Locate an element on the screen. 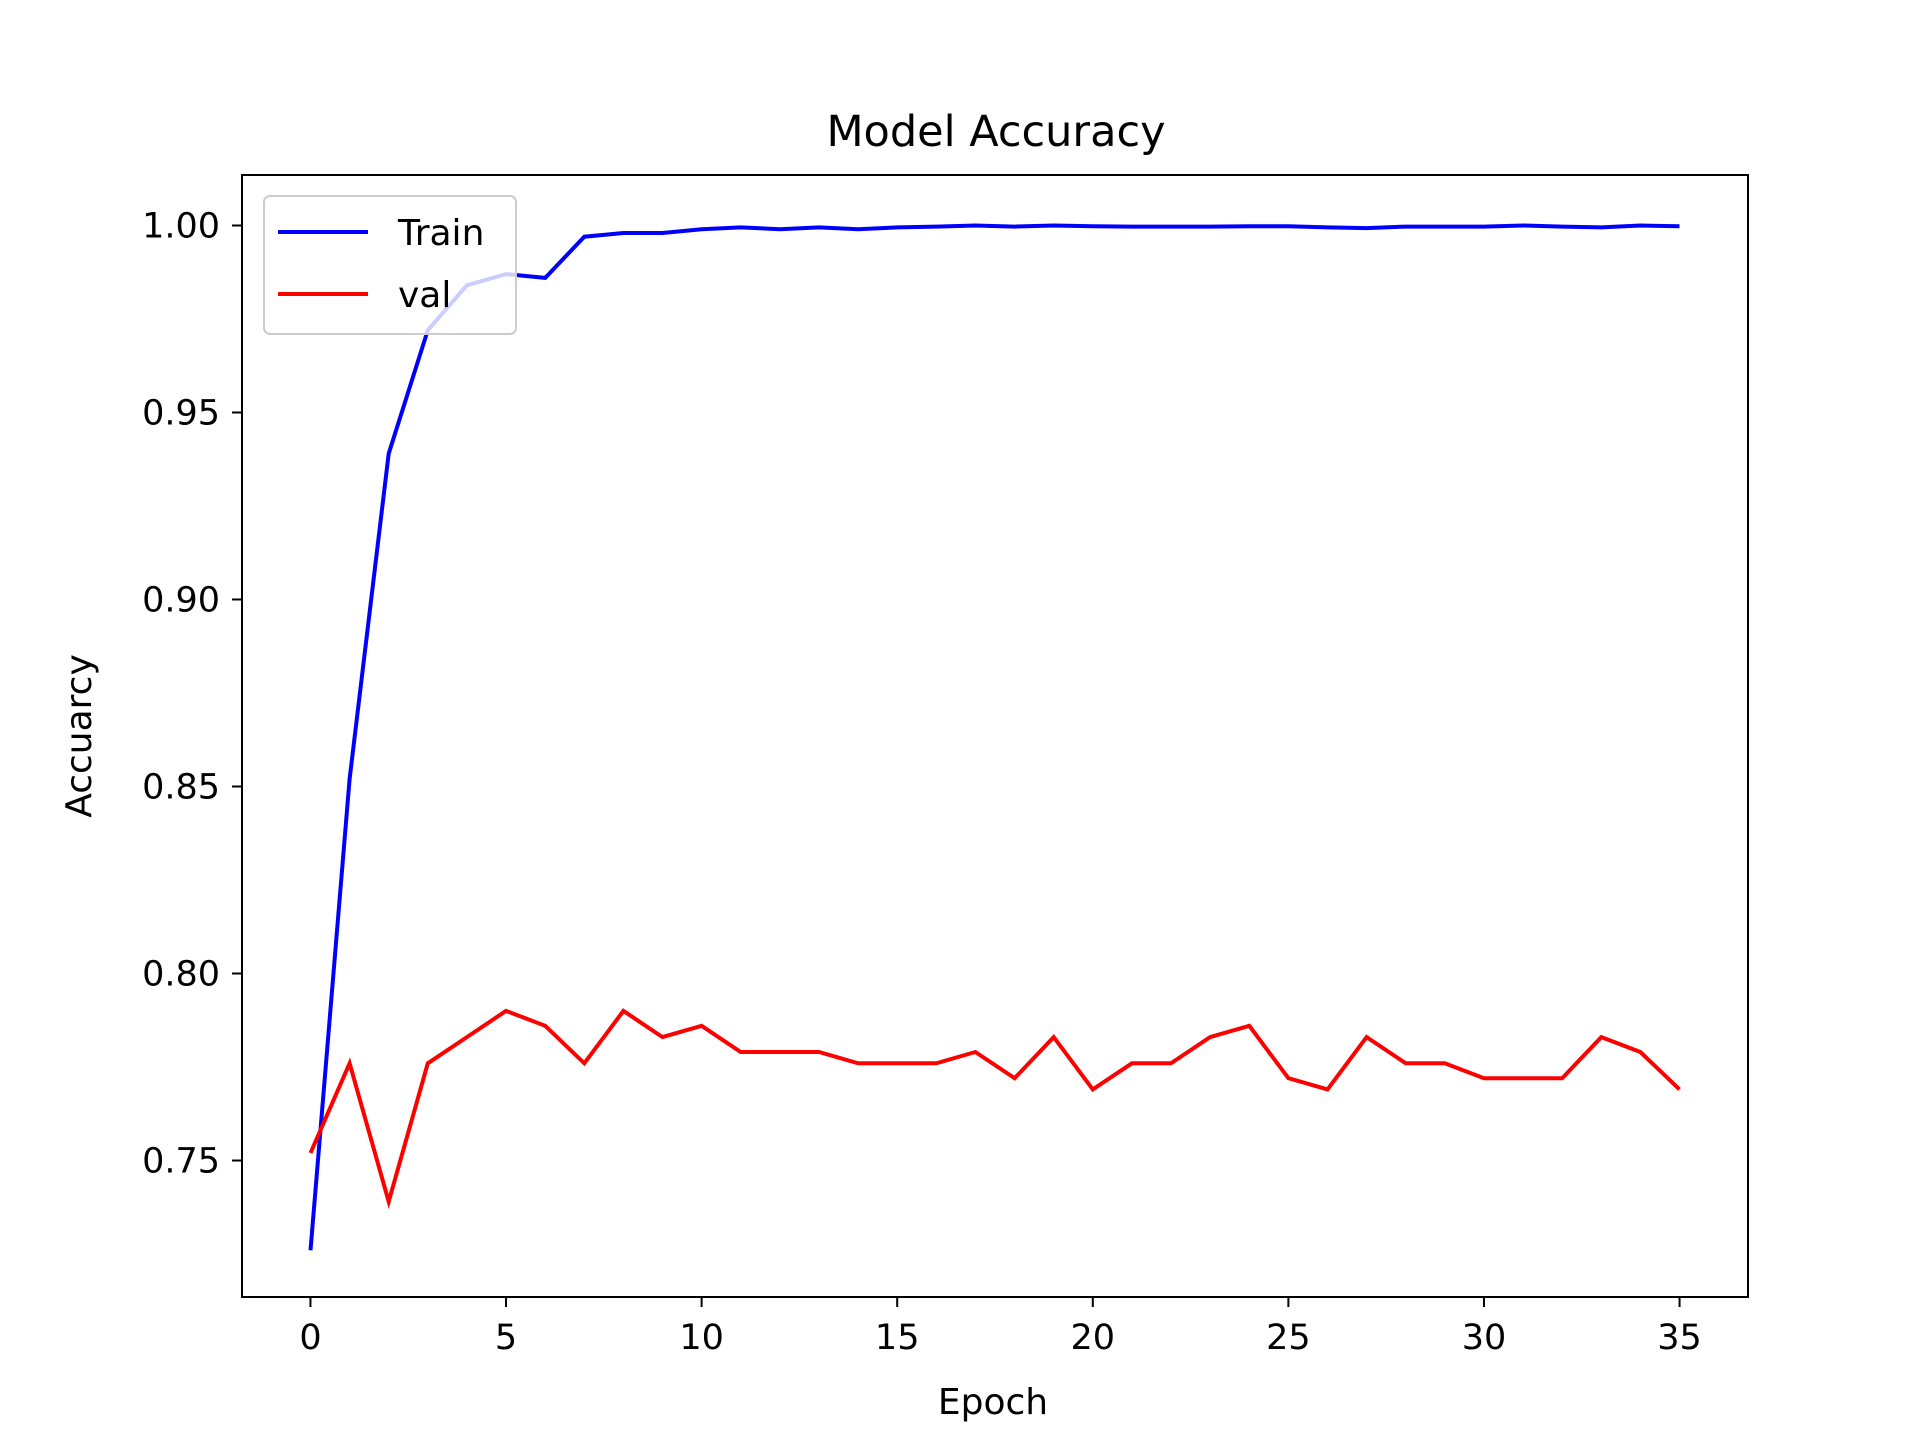 Image resolution: width=1920 pixels, height=1440 pixels. y-axis: 0.75 0.80 0.85 0.90 0.95 1.00 is located at coordinates (192, 693).